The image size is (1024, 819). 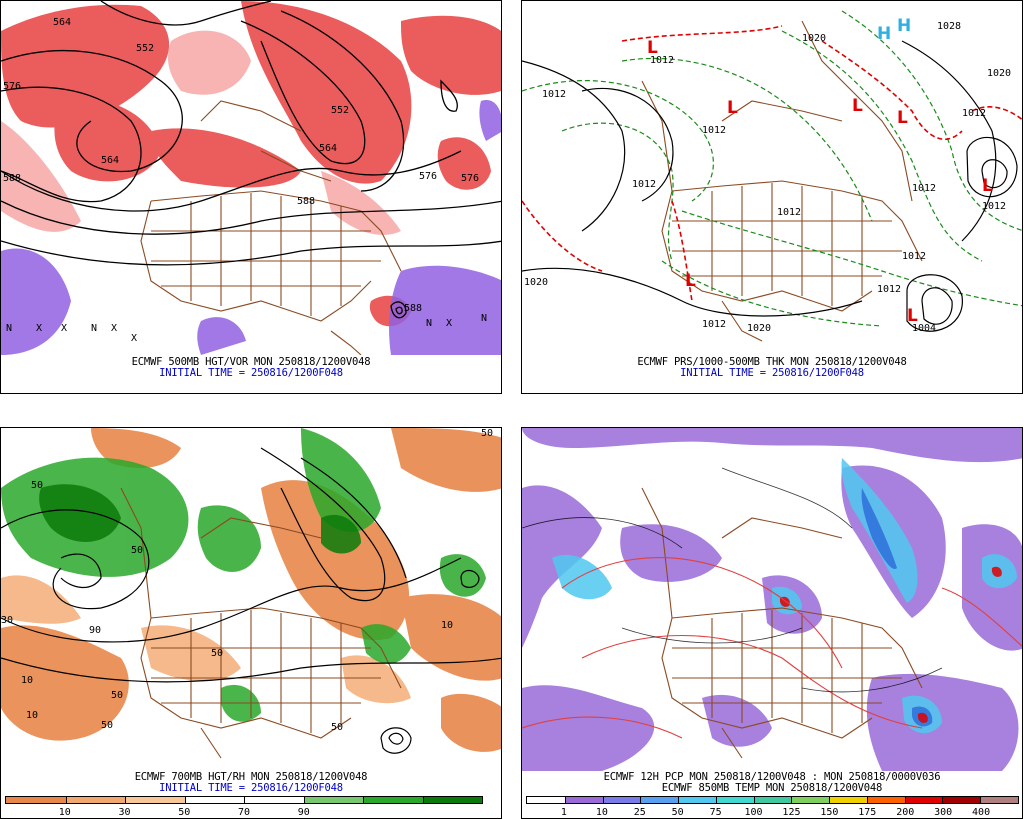 I want to click on precip-colorbar, so click(x=772, y=800).